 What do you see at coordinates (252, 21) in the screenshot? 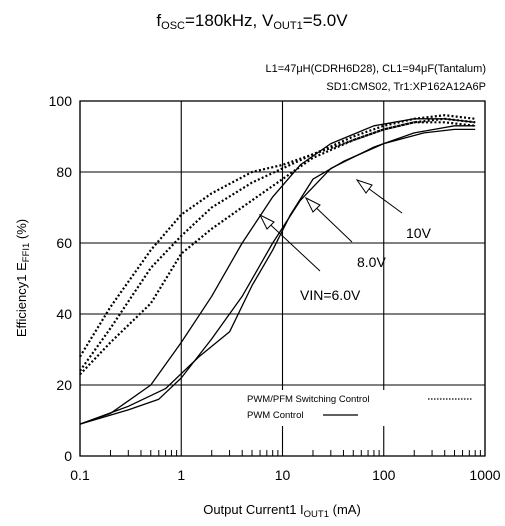
I see `chart-title: fOSC=180kHz, VOUT1=5.0V` at bounding box center [252, 21].